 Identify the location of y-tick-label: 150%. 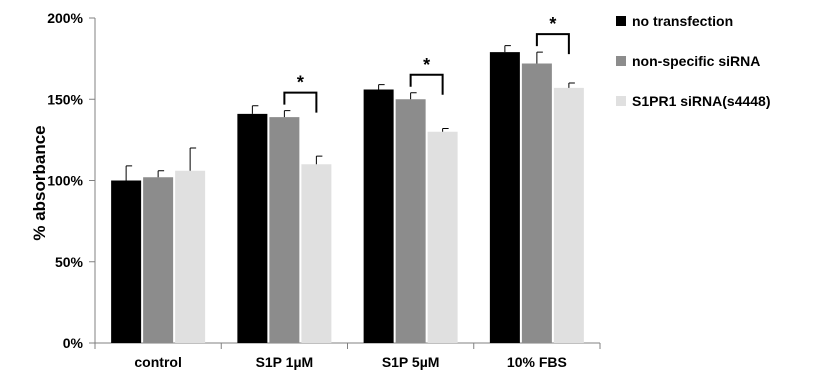
(65, 99).